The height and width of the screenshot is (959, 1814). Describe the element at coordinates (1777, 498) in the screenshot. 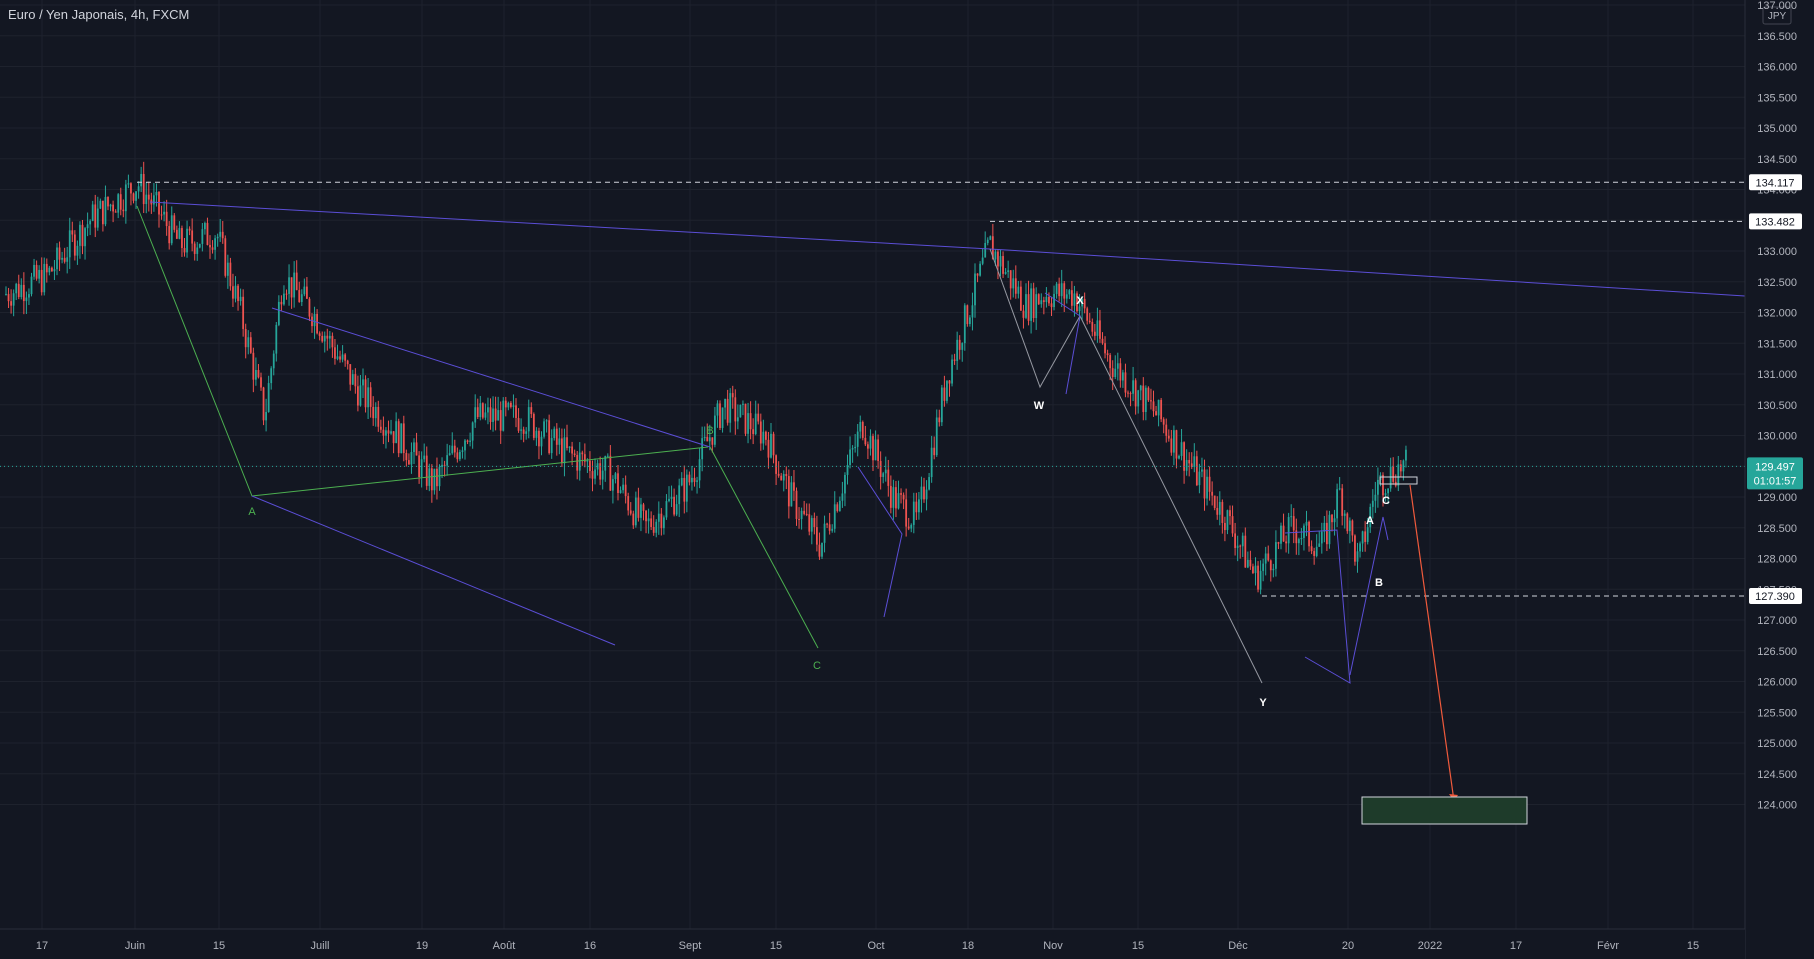

I see `price-tick-label: 129.000` at that location.